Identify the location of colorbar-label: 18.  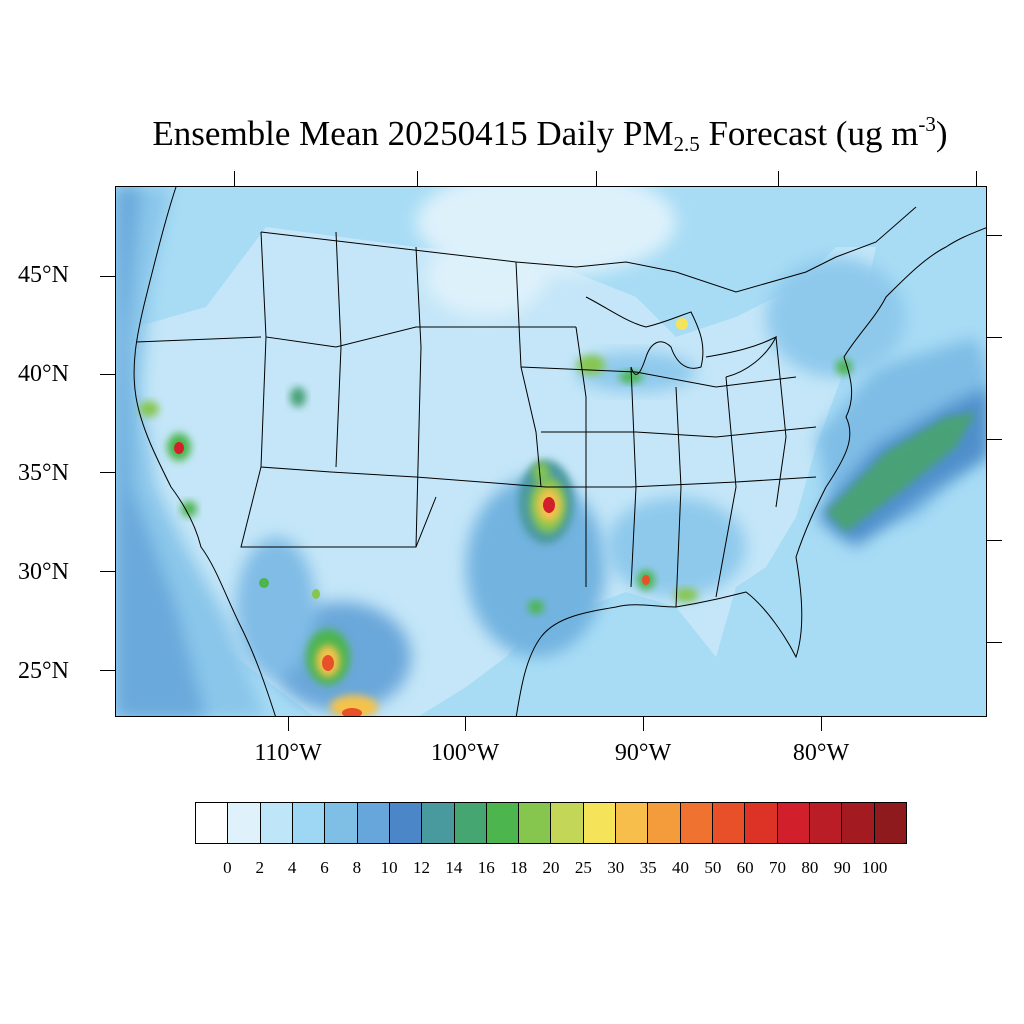
(519, 867).